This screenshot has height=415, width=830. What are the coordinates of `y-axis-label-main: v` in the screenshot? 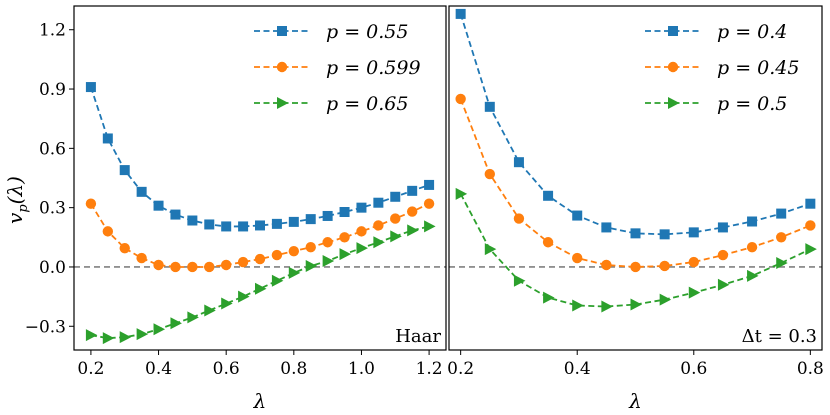 It's located at (15, 218).